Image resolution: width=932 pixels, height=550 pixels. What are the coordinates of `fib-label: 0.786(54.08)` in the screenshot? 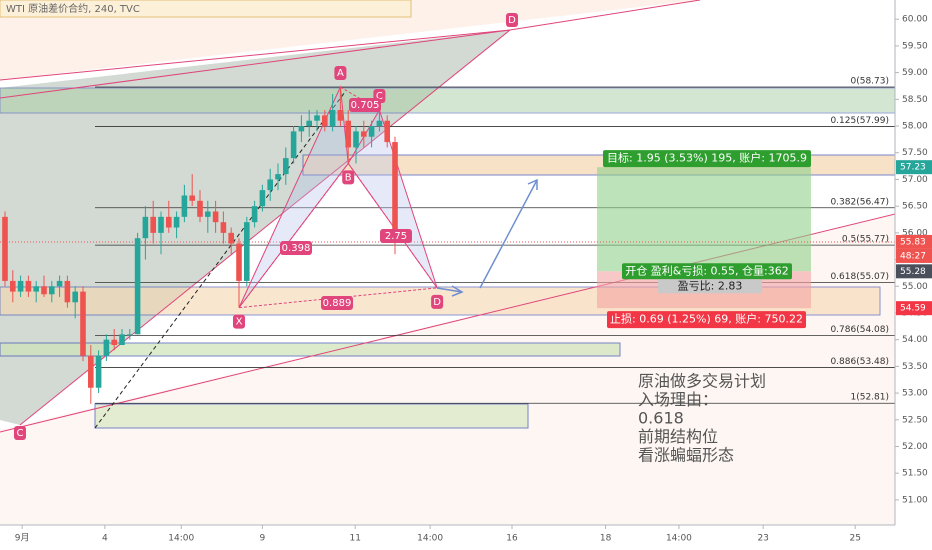 It's located at (859, 330).